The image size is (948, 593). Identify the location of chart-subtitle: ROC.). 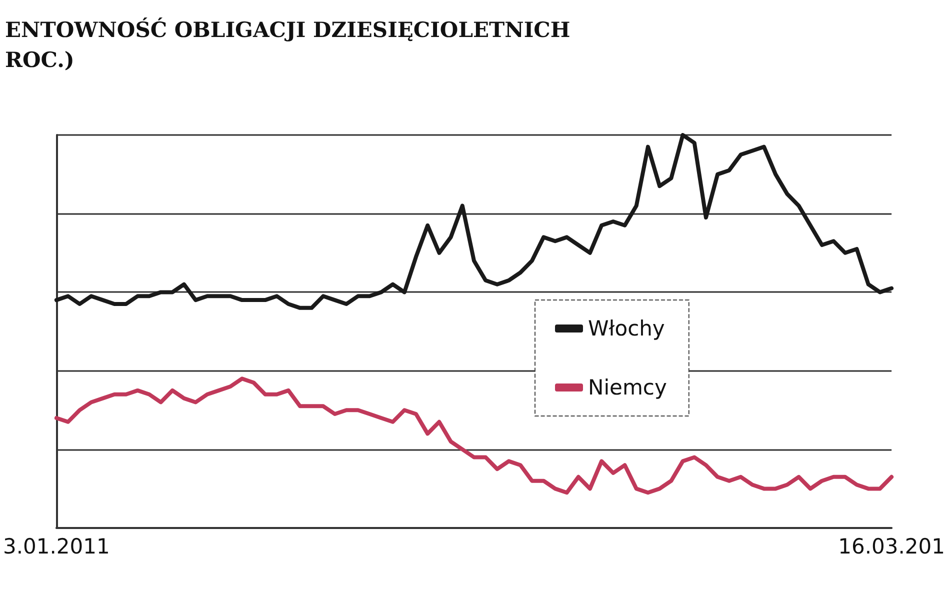
(39, 59).